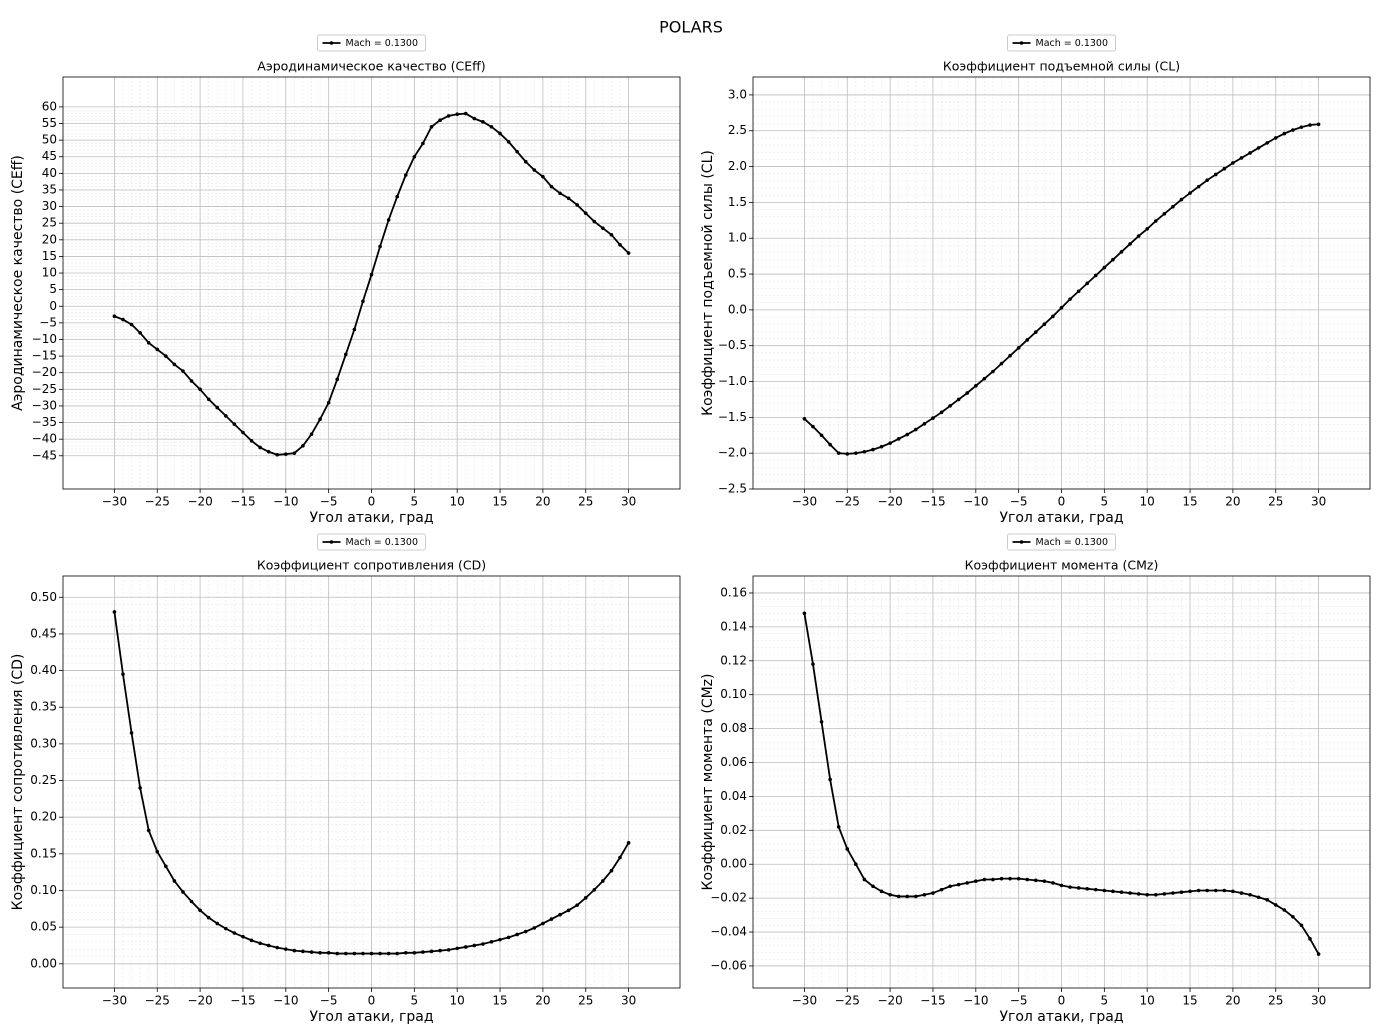  What do you see at coordinates (49, 140) in the screenshot?
I see `y-tick-label: 50` at bounding box center [49, 140].